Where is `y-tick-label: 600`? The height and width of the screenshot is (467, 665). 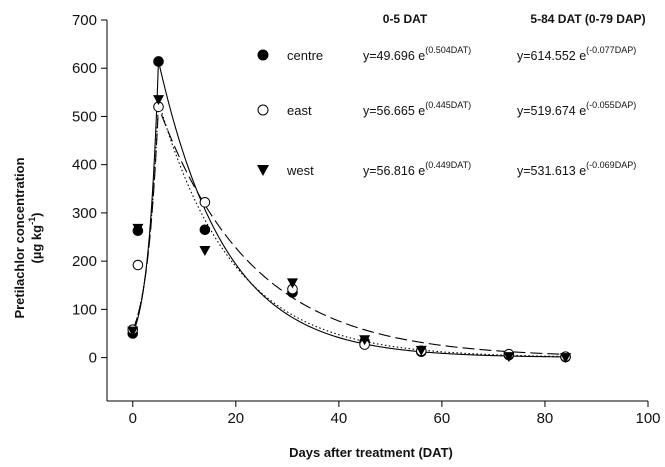
y-tick-label: 600 is located at coordinates (84, 68).